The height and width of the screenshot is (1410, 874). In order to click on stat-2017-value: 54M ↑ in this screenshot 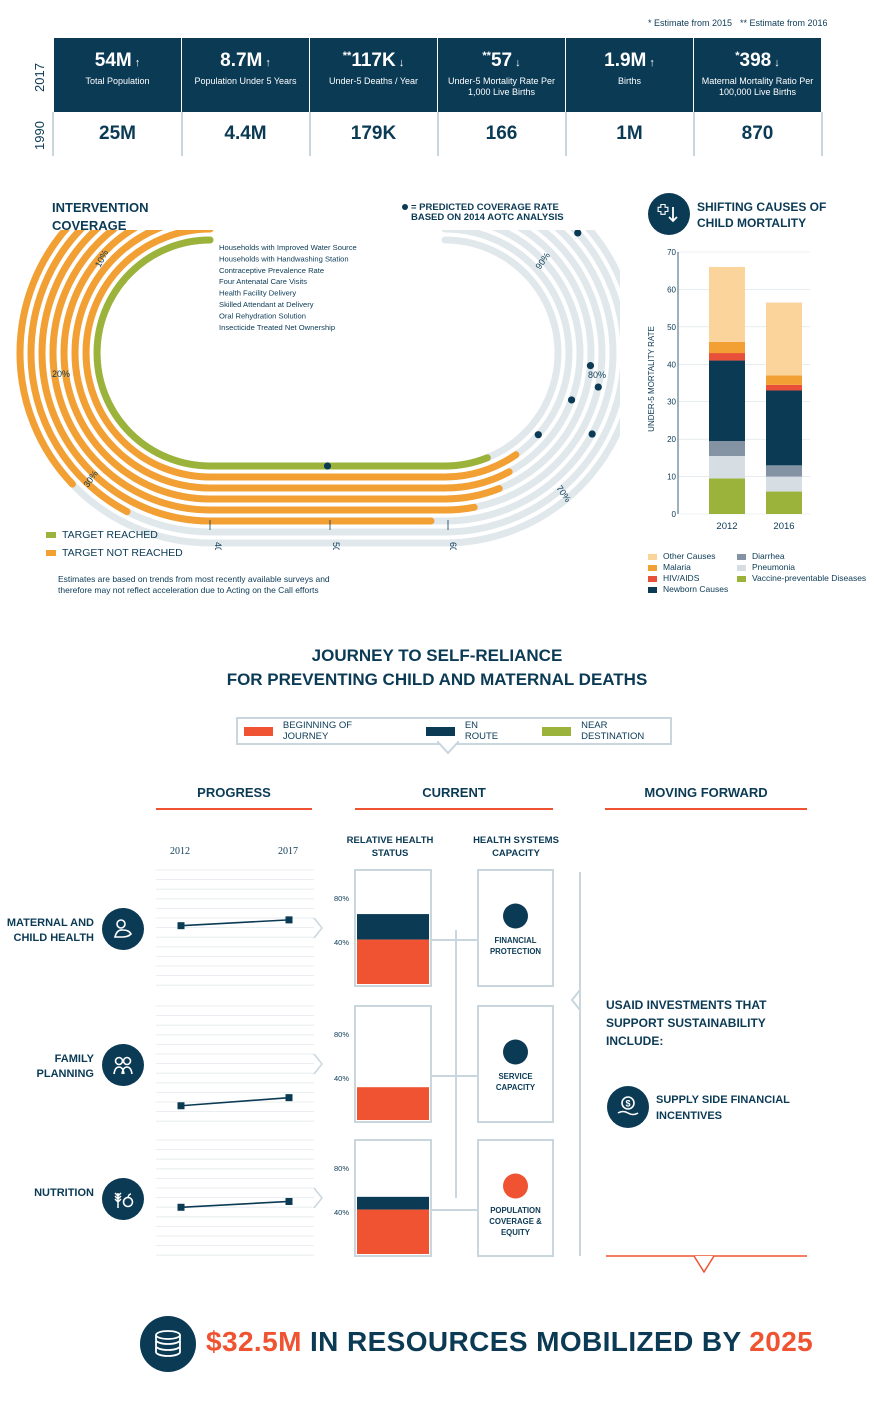, I will do `click(117, 61)`.